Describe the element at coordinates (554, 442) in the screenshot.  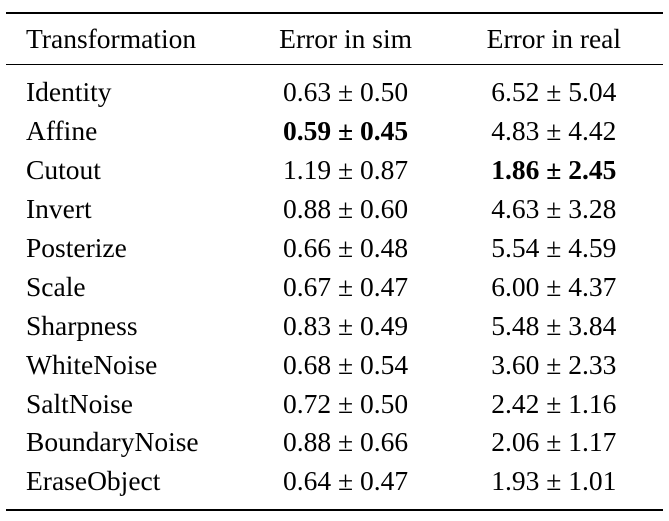
I see `cell-error-in-real: 2.06 ± 1.17` at that location.